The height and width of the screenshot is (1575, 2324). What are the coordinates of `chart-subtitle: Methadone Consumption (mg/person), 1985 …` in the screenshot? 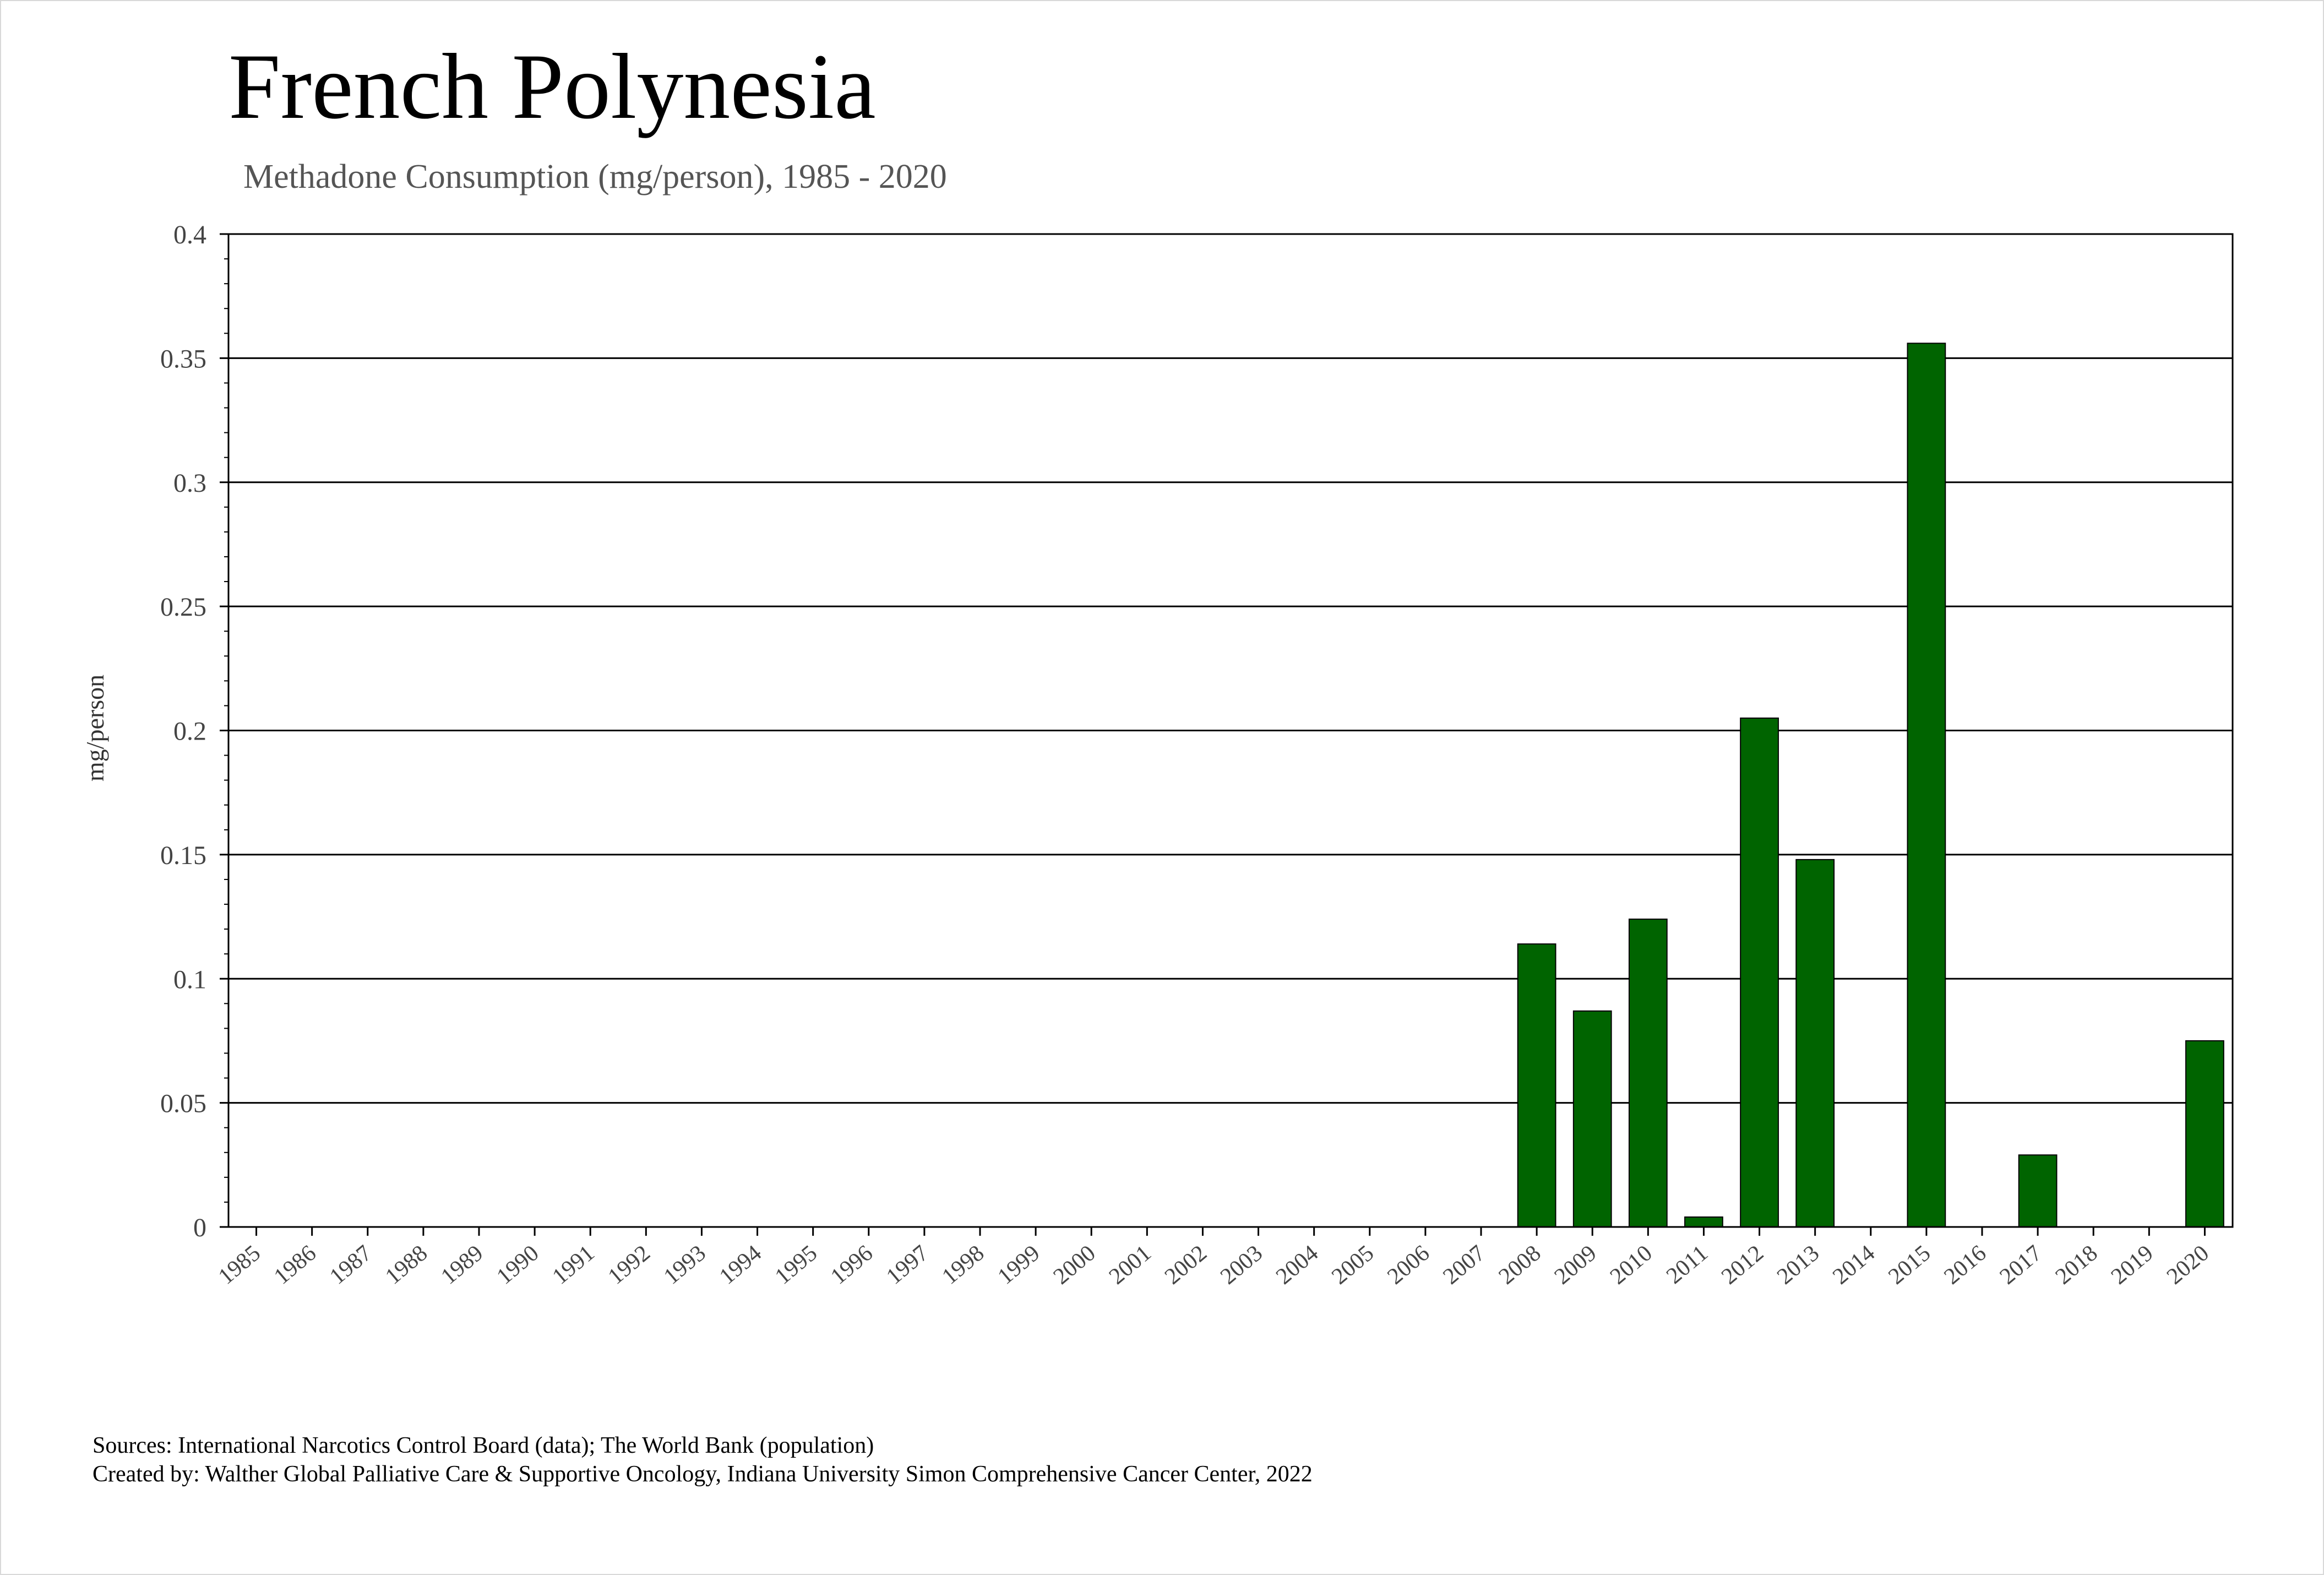 It's located at (595, 176).